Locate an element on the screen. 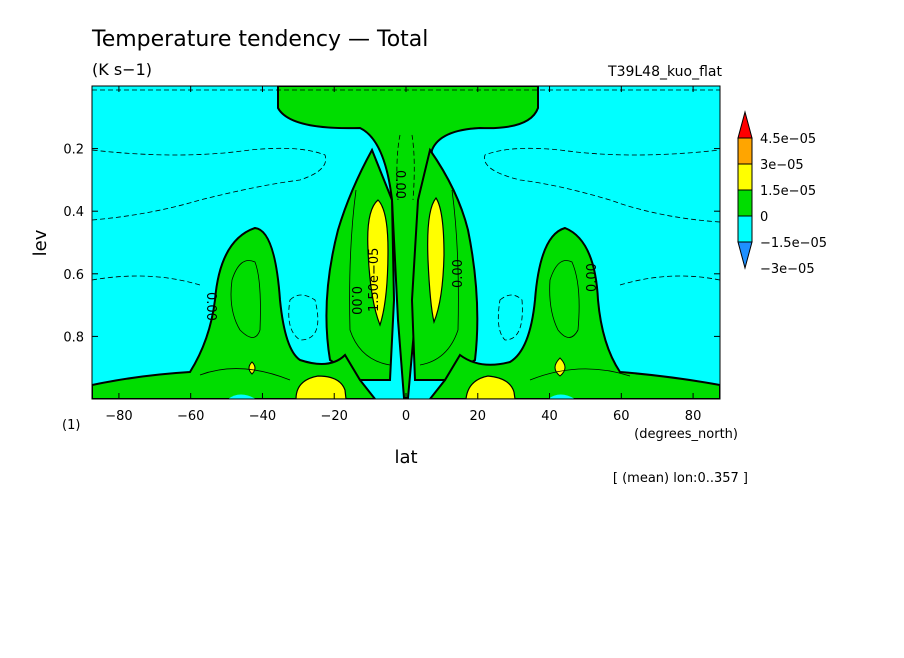 This screenshot has width=904, height=658. field-cyan-bottom-left is located at coordinates (242, 396).